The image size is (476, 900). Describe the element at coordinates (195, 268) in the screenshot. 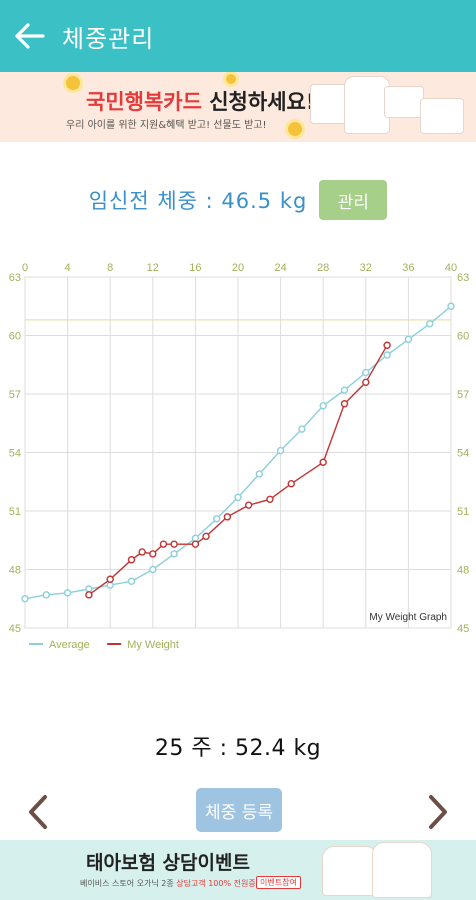

I see `x-tick-label: 16` at that location.